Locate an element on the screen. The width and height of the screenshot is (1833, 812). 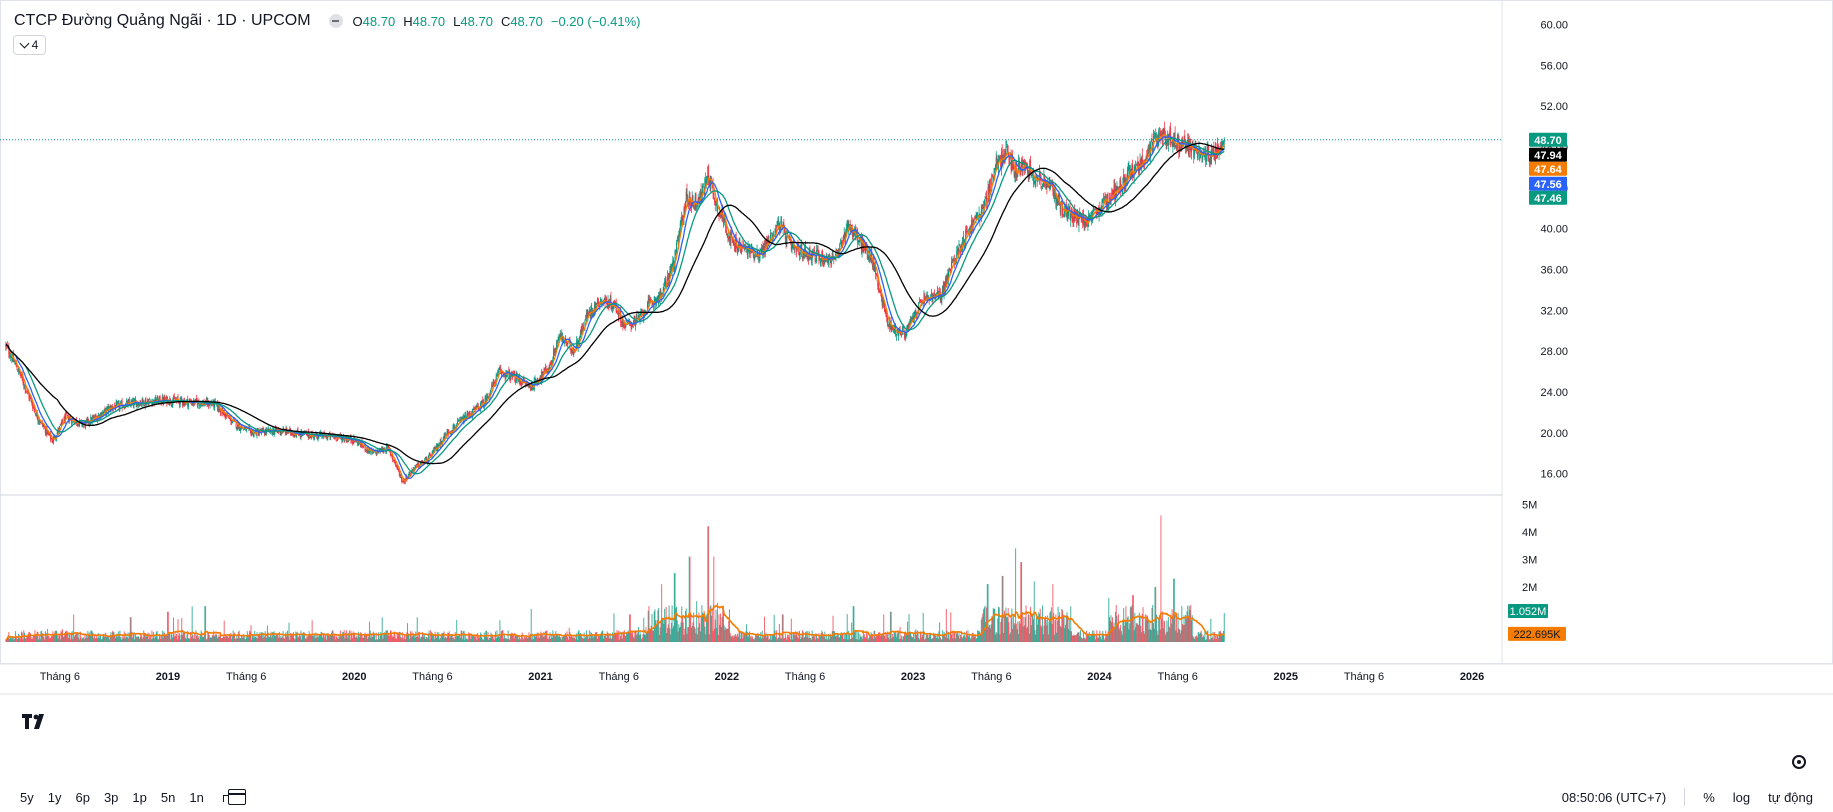
clock-timezone: 08:50:06 (UTC+7) is located at coordinates (1614, 797).